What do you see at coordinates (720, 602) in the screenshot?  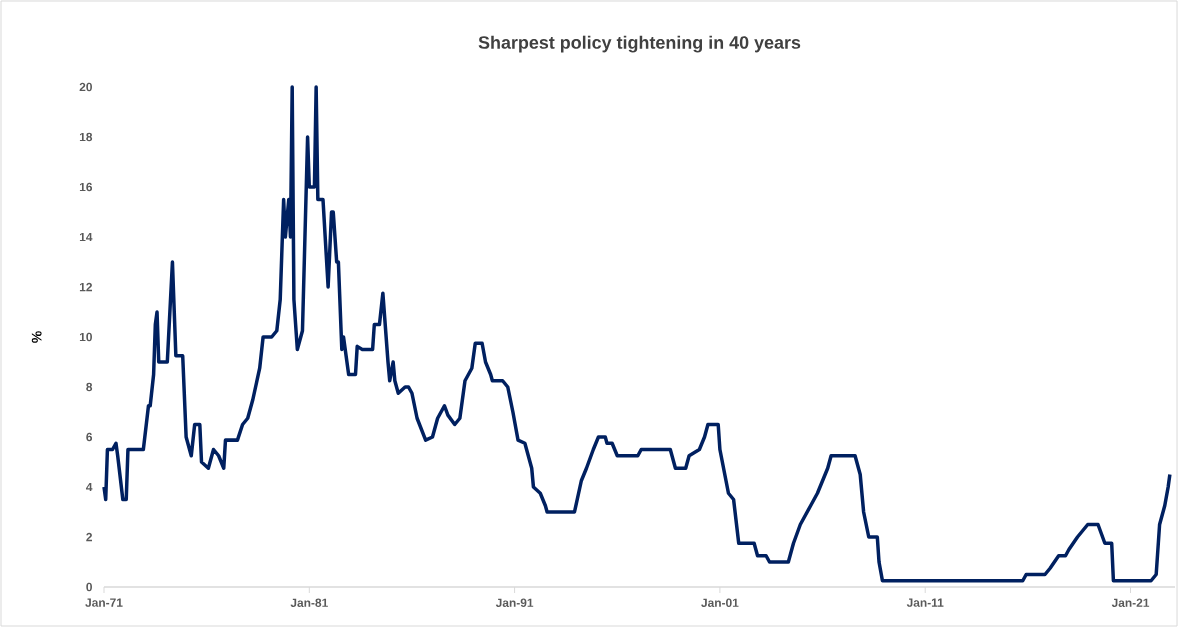 I see `x-tick-label: Jan-01` at bounding box center [720, 602].